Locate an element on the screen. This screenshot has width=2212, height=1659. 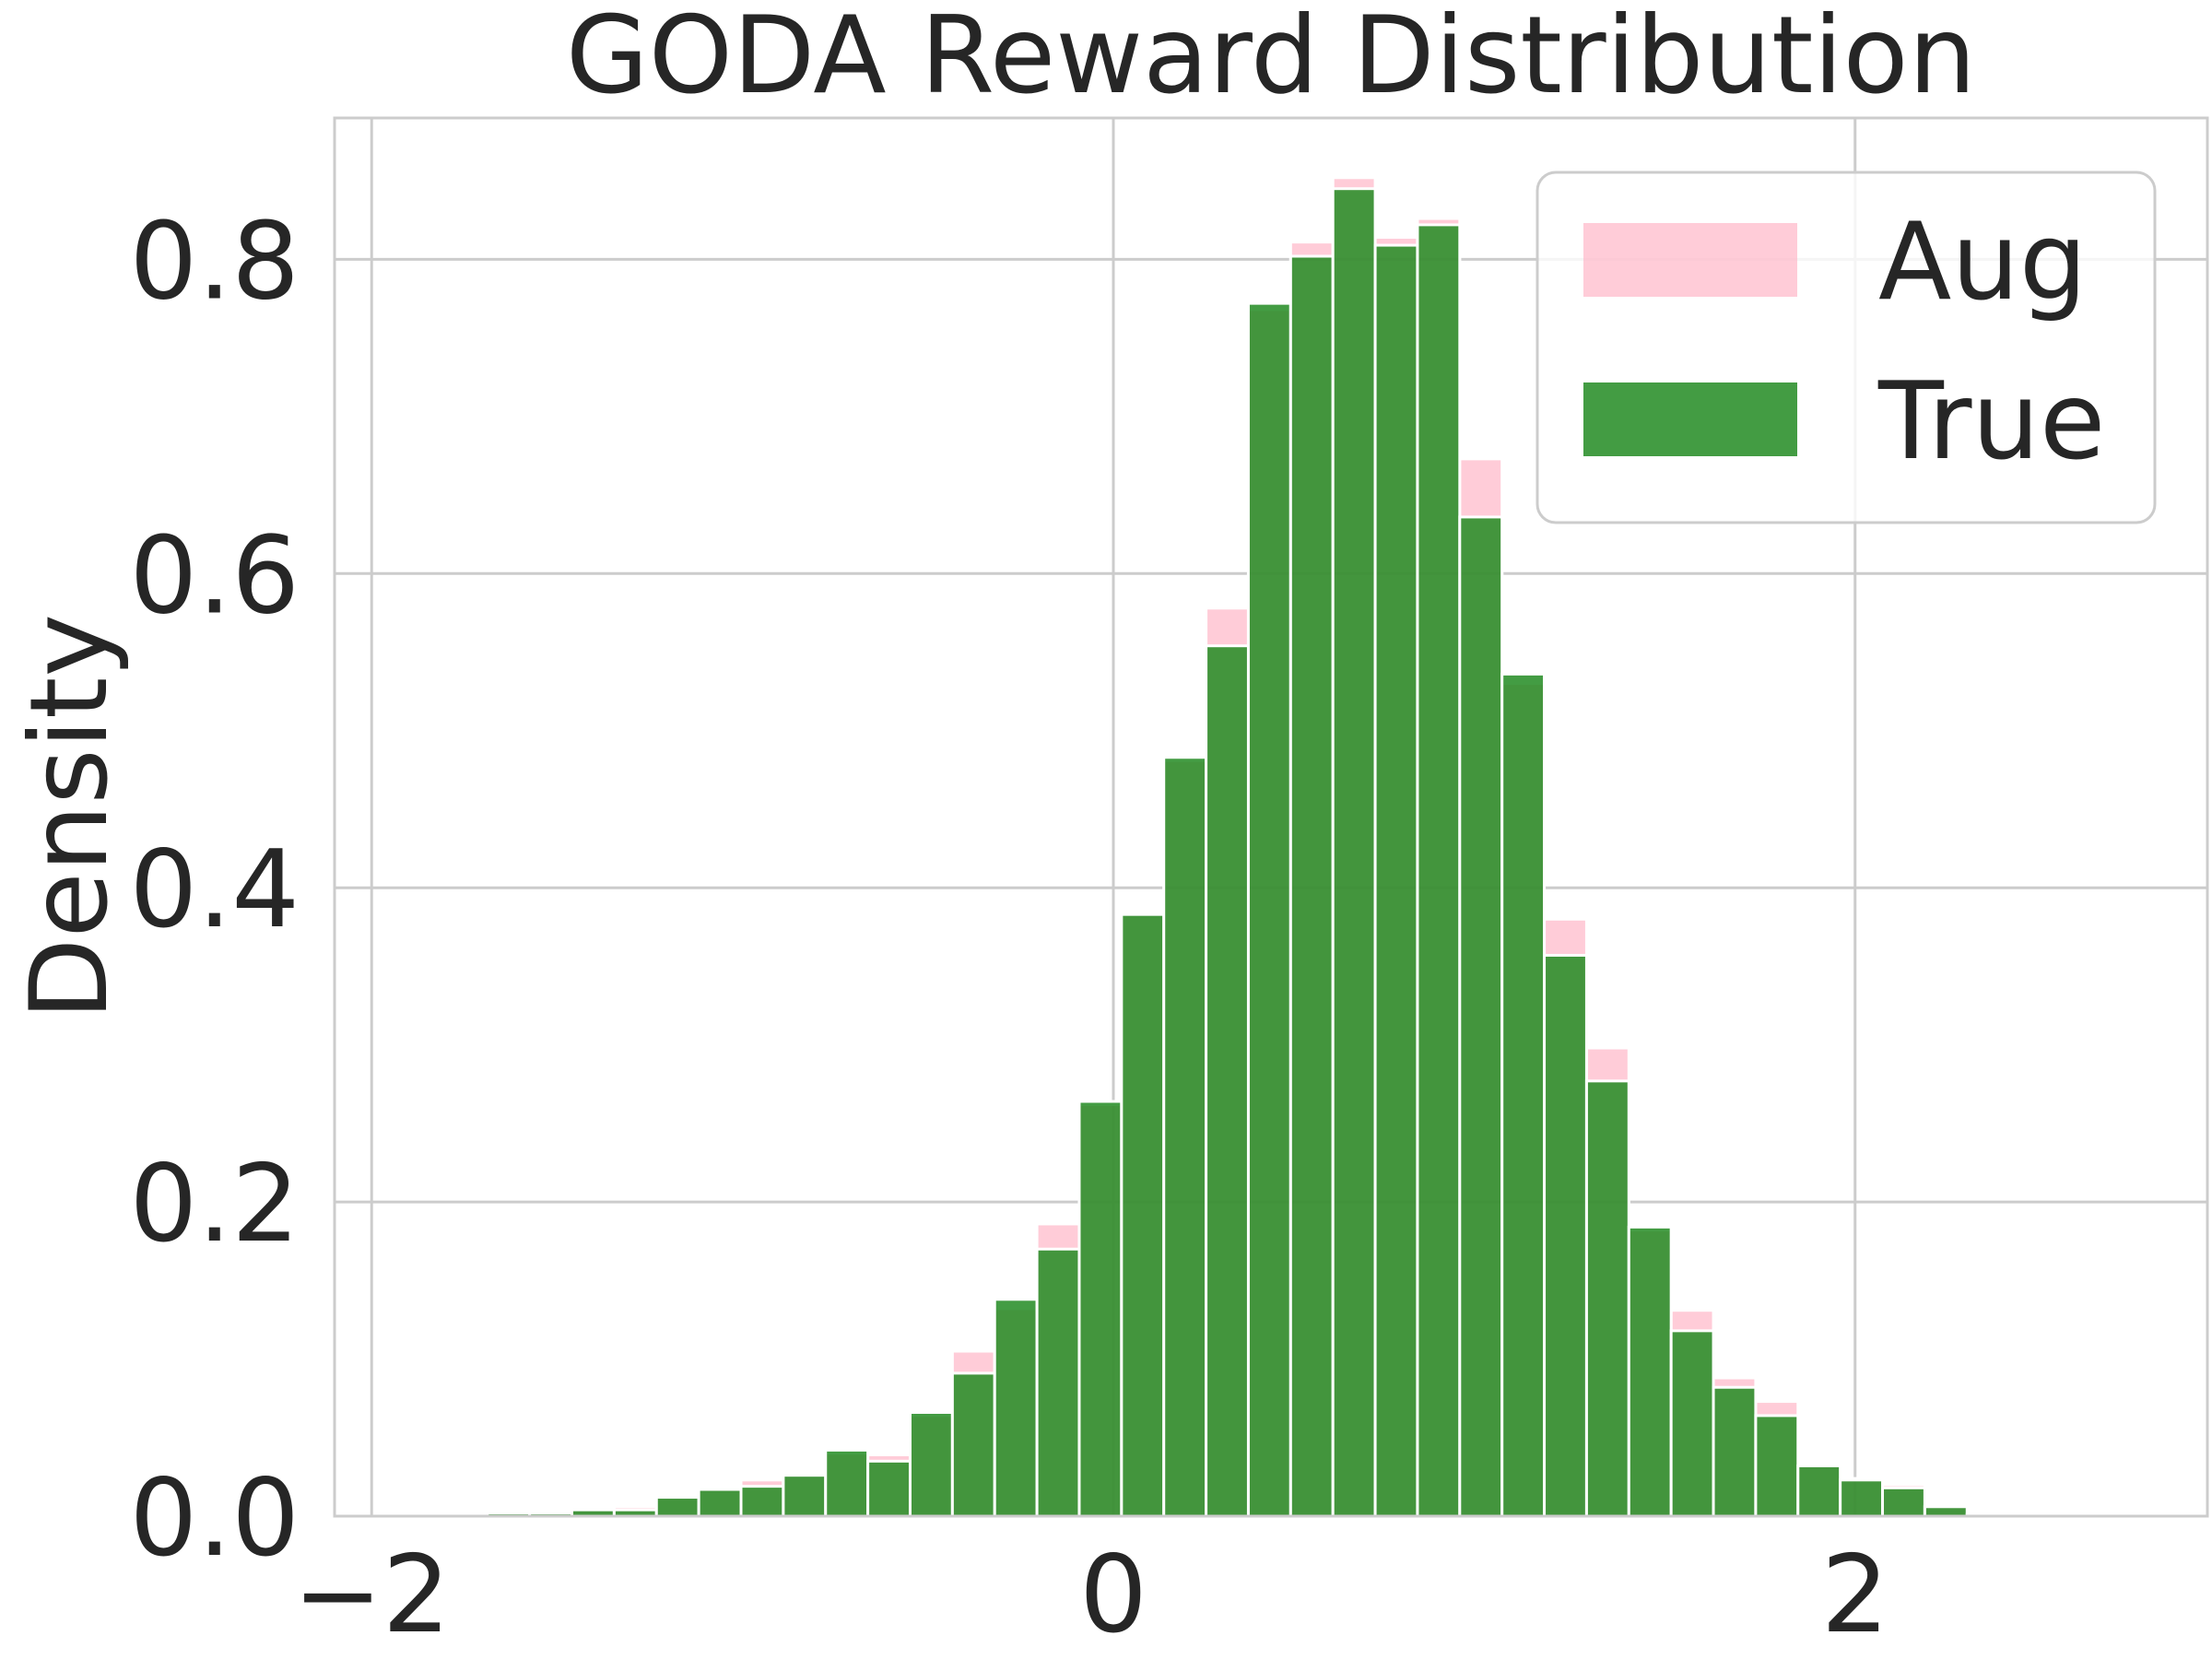
legend-swatch-true is located at coordinates (1690, 419).